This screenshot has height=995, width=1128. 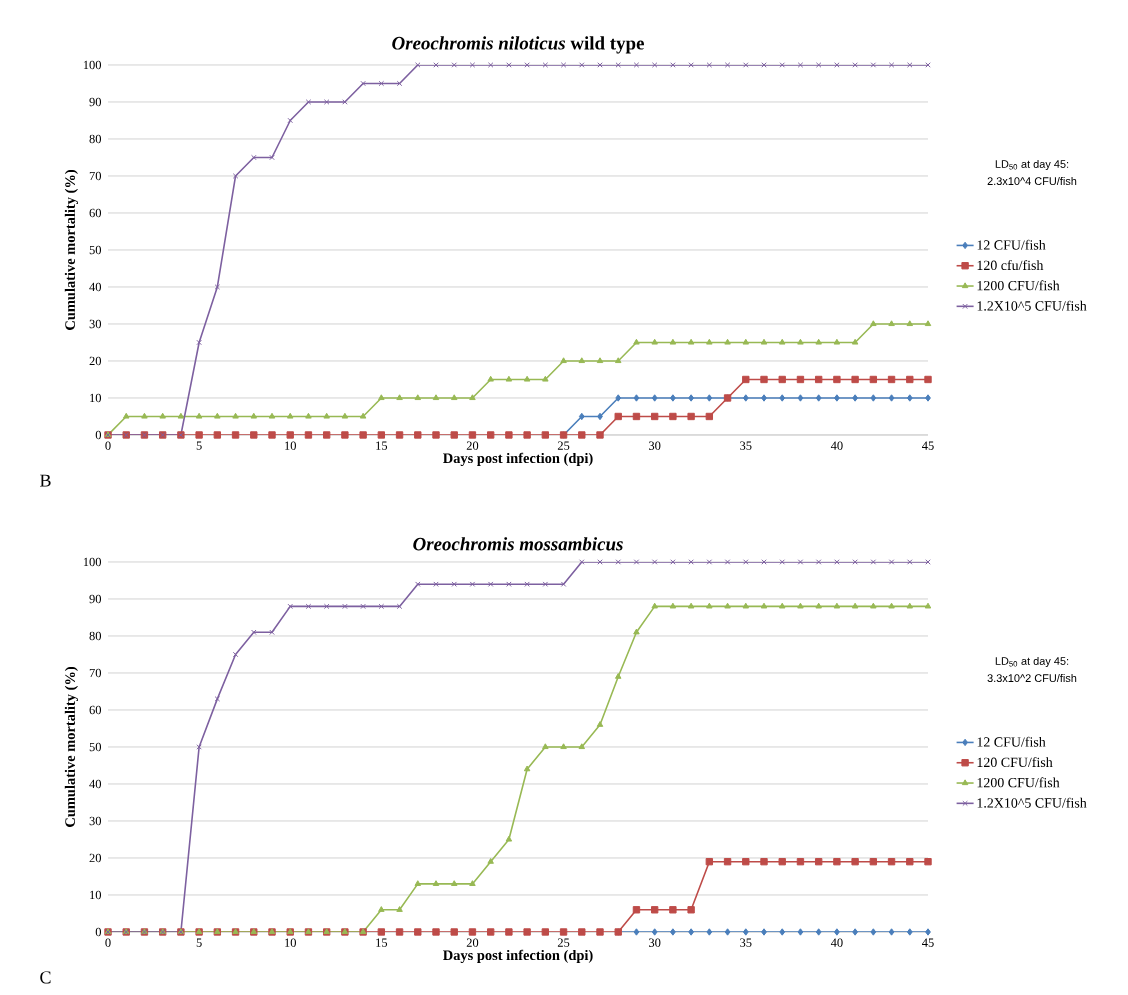 I want to click on chart-title: Oreochromis mossambicus, so click(x=518, y=544).